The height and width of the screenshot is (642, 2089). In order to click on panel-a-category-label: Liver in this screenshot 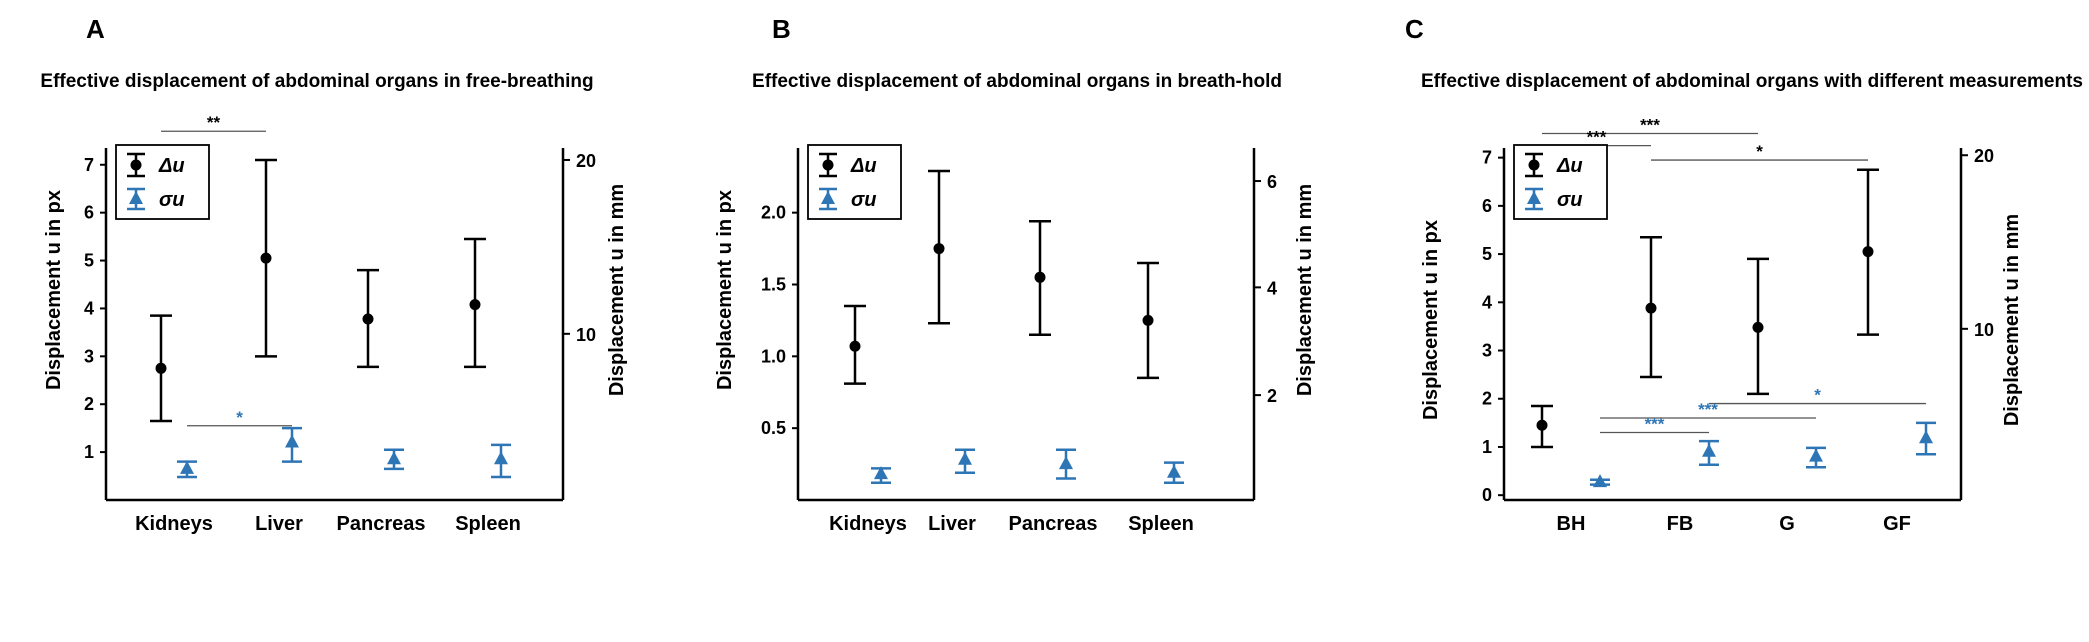, I will do `click(279, 524)`.